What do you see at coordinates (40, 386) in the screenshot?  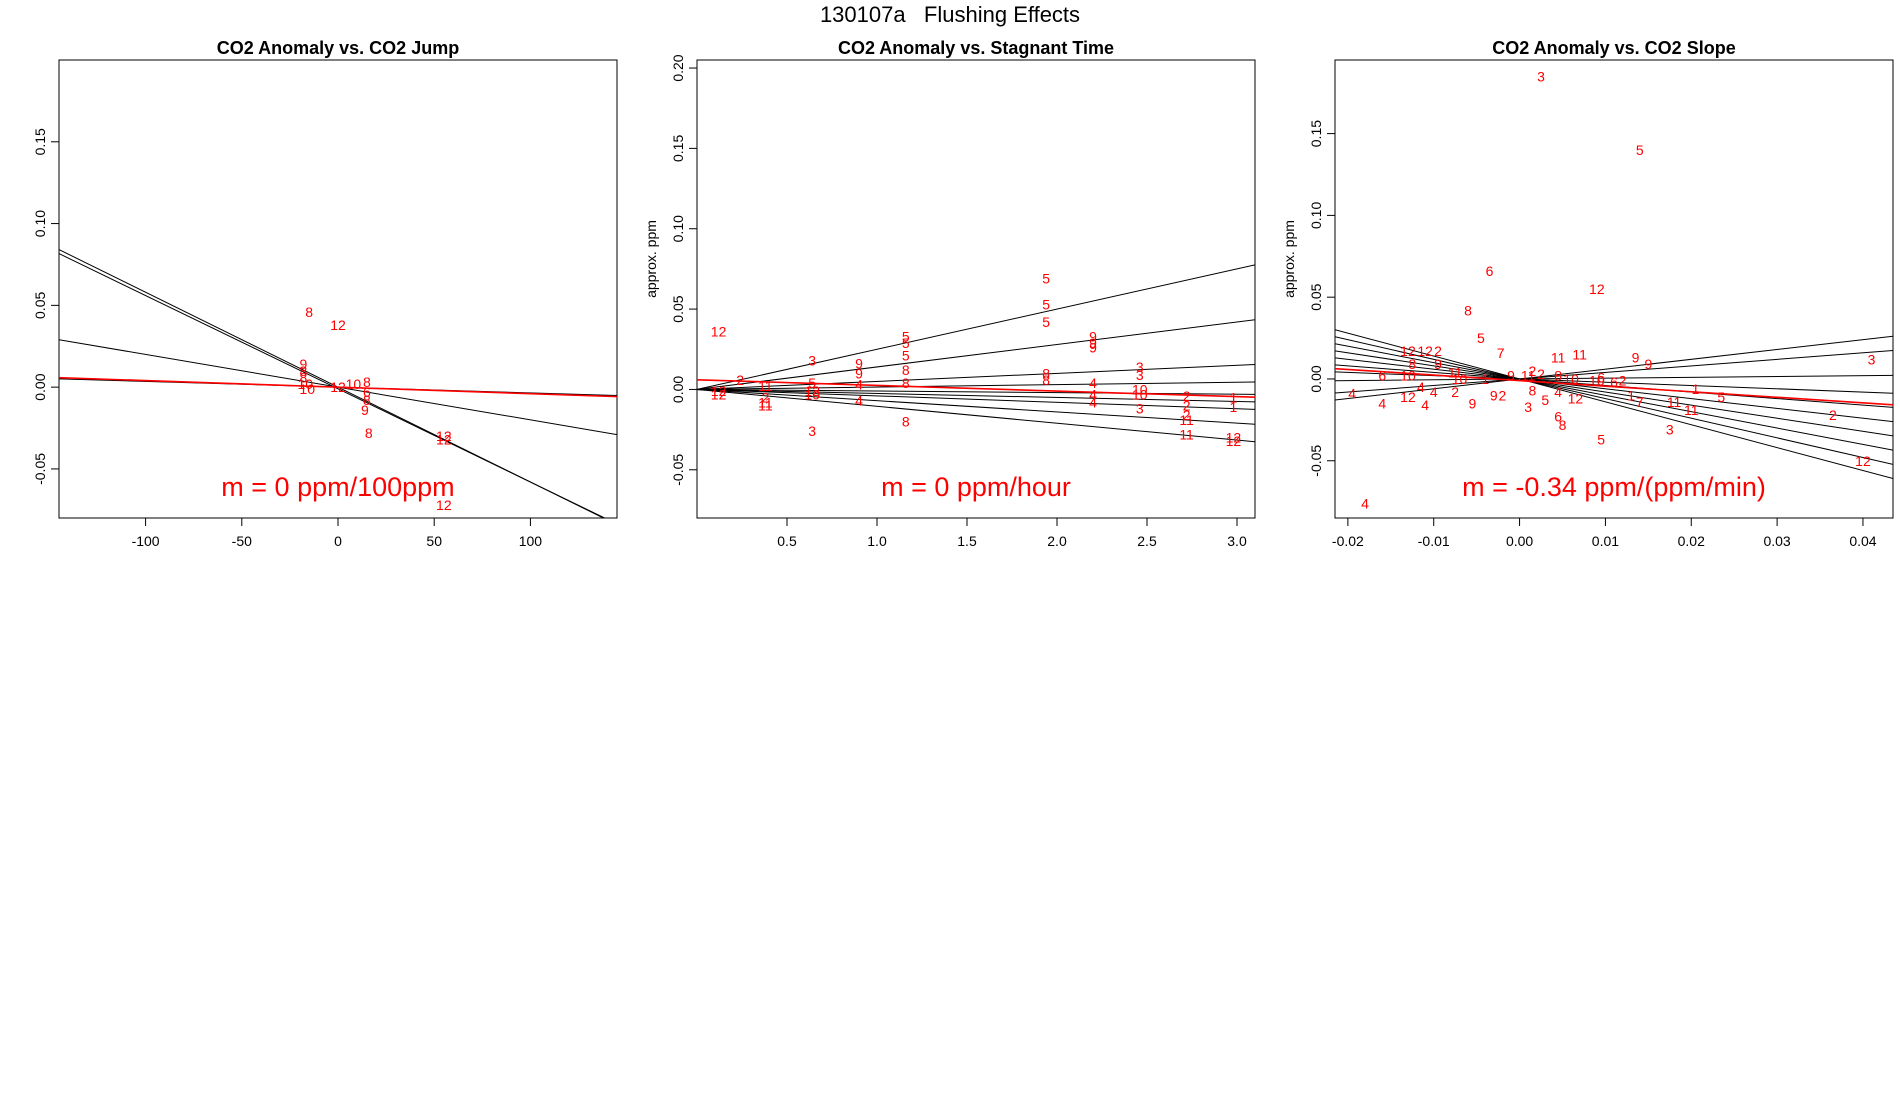 I see `y-tick-label: 0.00` at bounding box center [40, 386].